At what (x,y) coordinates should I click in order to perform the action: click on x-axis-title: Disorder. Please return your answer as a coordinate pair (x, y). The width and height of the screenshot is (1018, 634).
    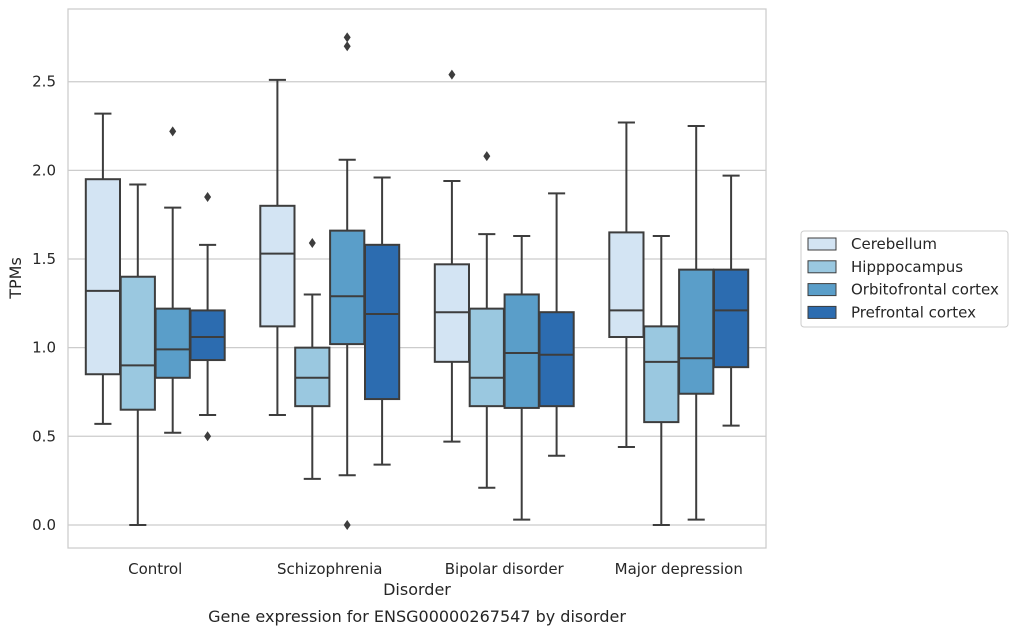
    Looking at the image, I should click on (417, 589).